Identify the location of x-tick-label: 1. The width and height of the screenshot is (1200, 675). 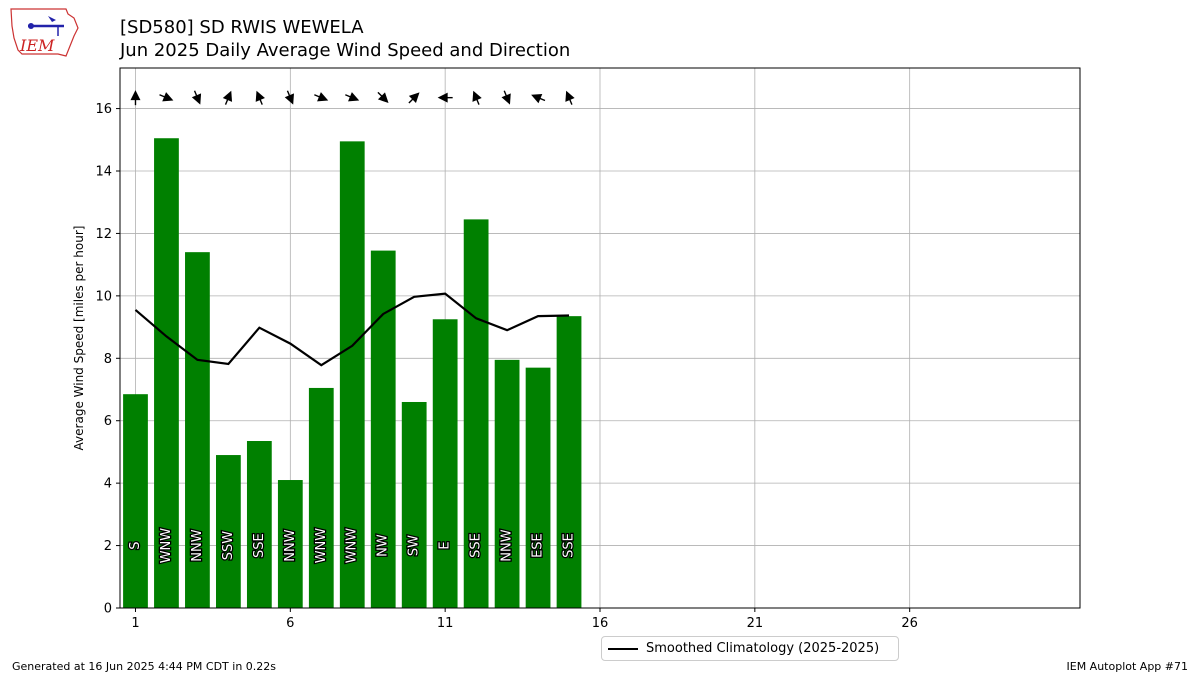
(135, 623).